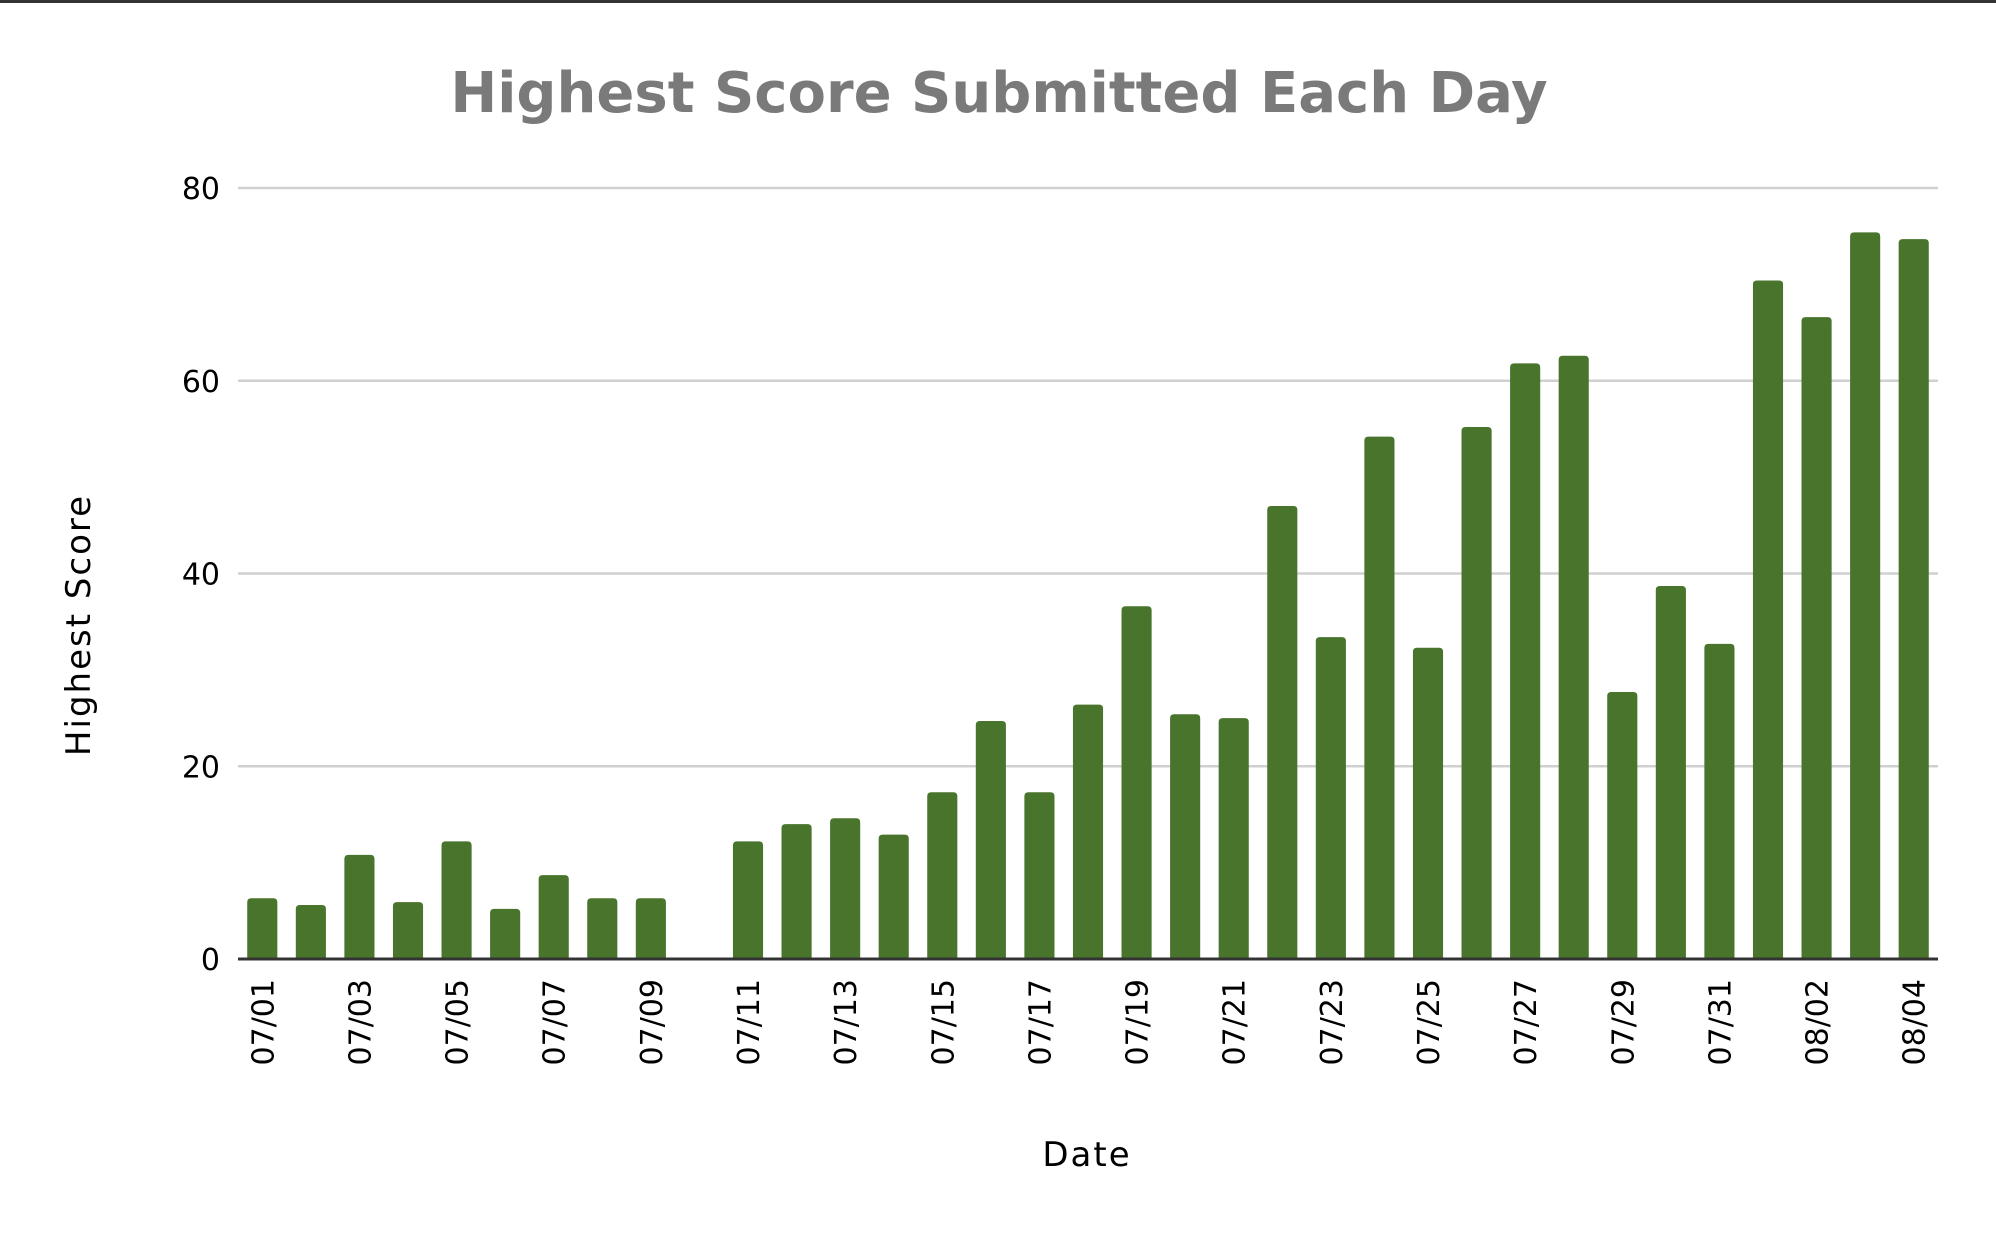 This screenshot has width=1996, height=1238. What do you see at coordinates (201, 767) in the screenshot?
I see `y-tick-label: 20` at bounding box center [201, 767].